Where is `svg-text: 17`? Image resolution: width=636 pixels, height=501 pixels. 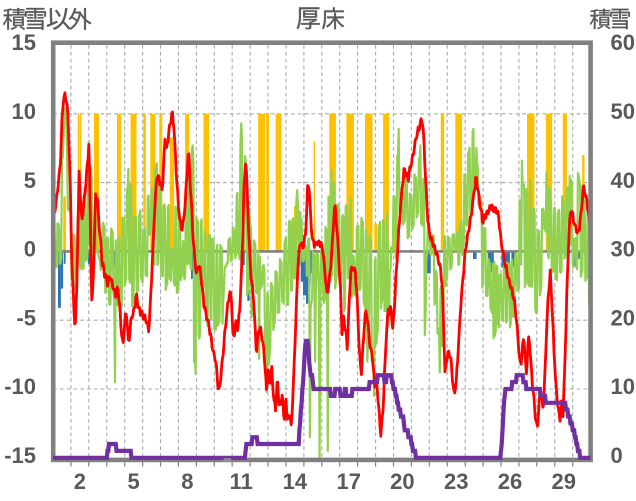 svg-text: 17 is located at coordinates (348, 481).